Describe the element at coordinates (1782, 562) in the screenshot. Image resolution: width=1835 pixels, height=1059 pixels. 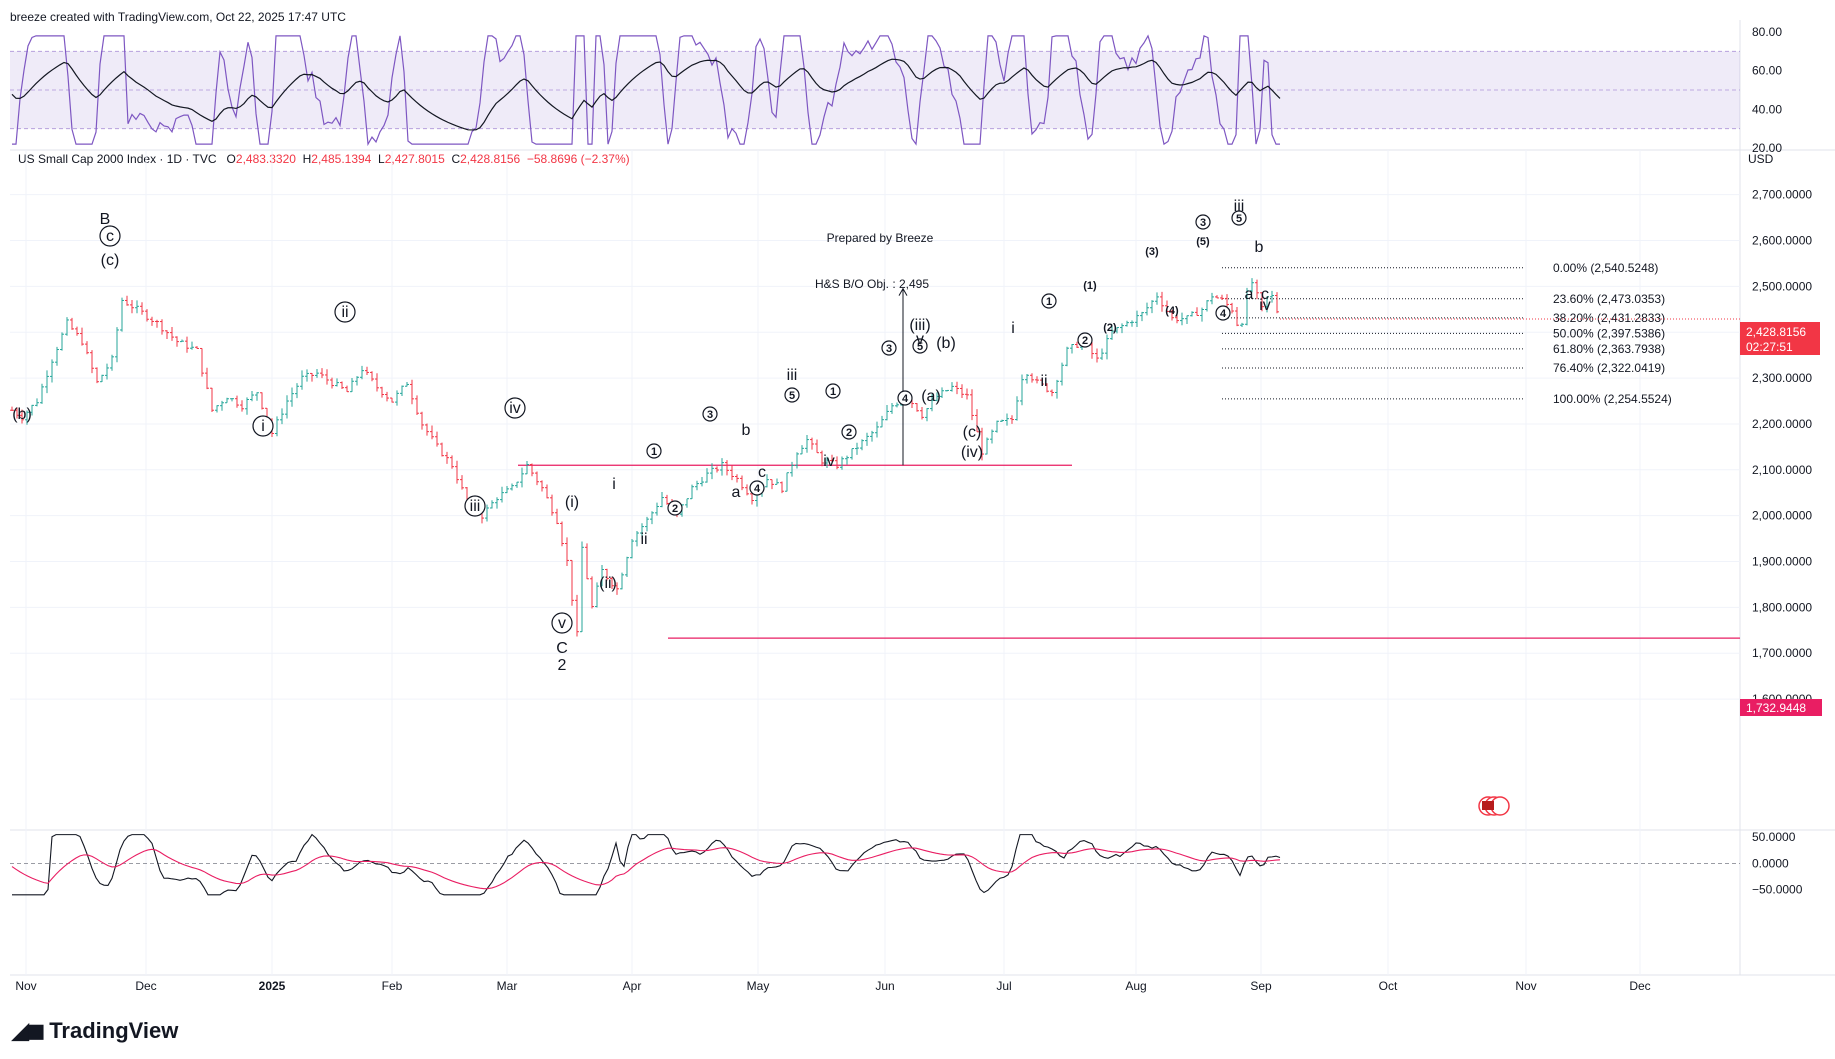
I see `price-tick-label: 1,900.0000` at that location.